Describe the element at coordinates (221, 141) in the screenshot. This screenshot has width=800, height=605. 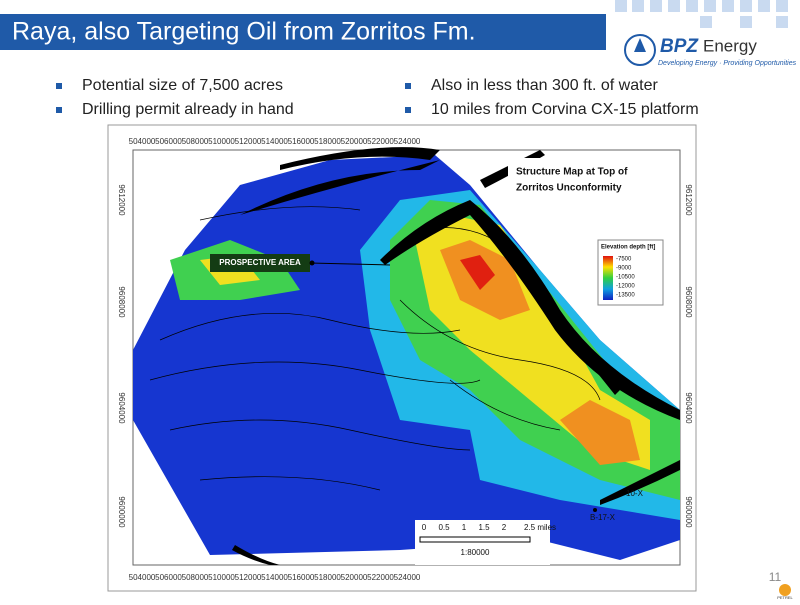
I see `x-label-top: 510000` at that location.